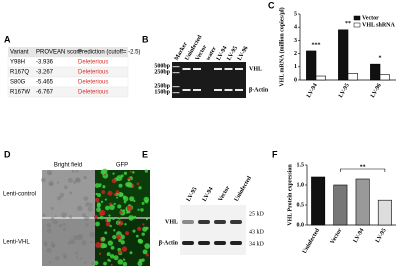 The image size is (401, 280). What do you see at coordinates (295, 67) in the screenshot?
I see `y-tick-label: 1` at bounding box center [295, 67].